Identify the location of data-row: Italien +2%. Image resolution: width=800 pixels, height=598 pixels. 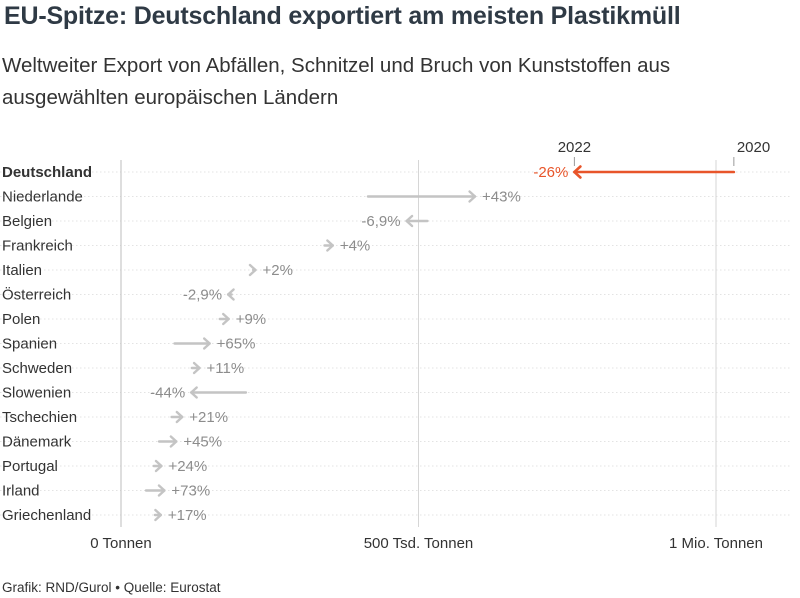
(147, 270).